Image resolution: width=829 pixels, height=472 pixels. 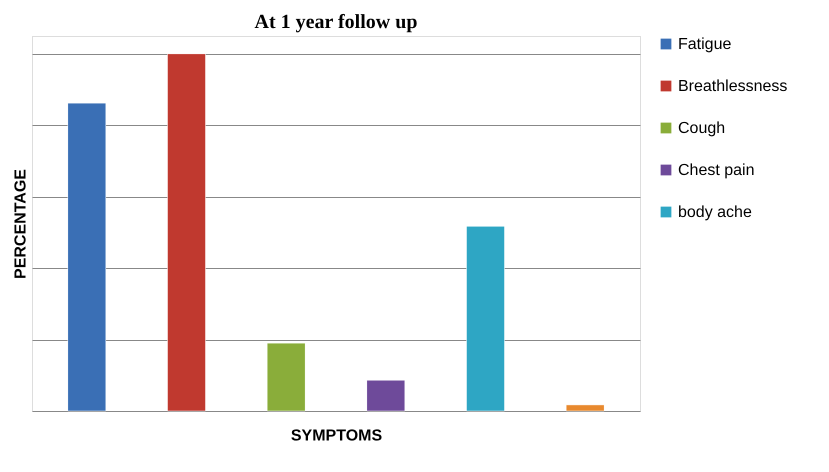 What do you see at coordinates (733, 86) in the screenshot?
I see `legend-label: Breathlessness` at bounding box center [733, 86].